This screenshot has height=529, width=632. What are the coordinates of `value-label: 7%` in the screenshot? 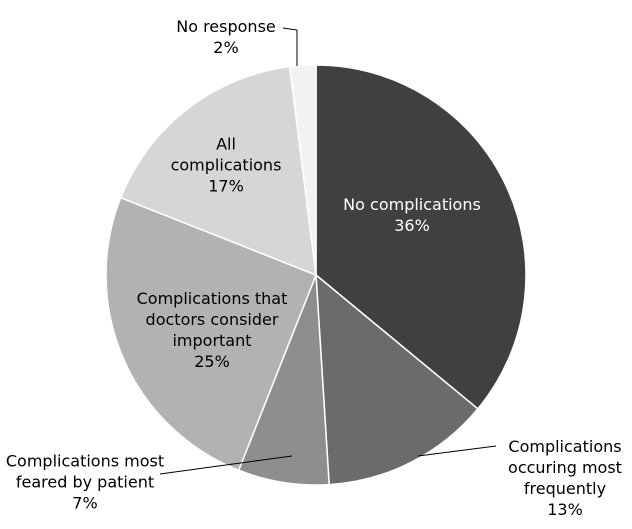 It's located at (85, 503).